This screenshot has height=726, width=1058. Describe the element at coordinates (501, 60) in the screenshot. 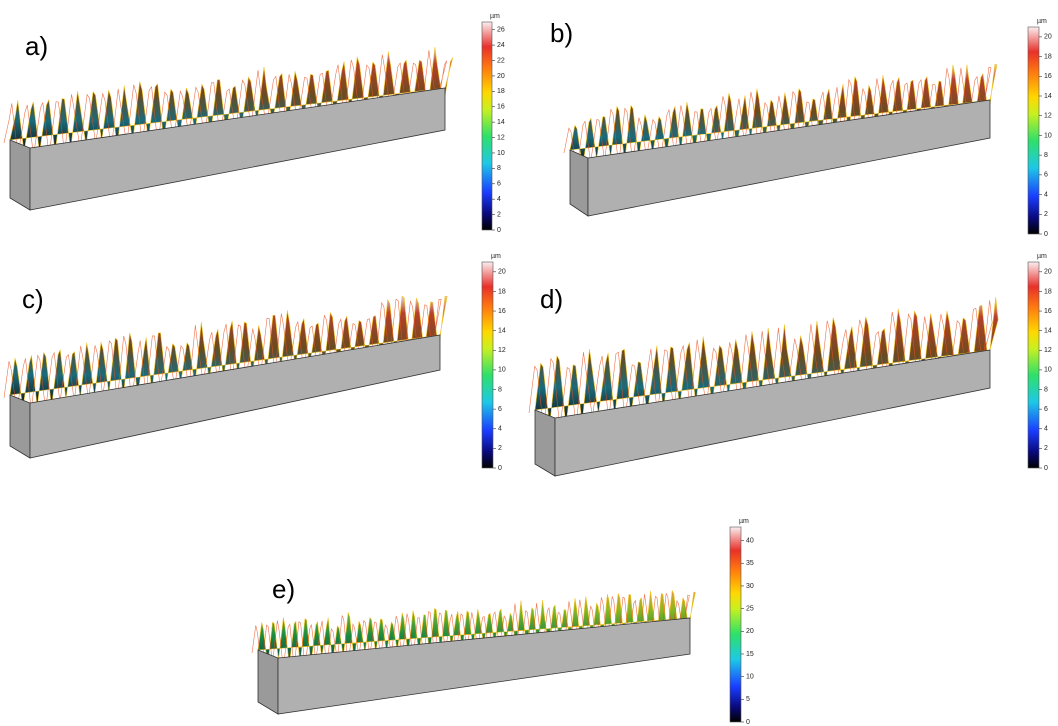

I see `colorbar-tick-label: 22` at that location.